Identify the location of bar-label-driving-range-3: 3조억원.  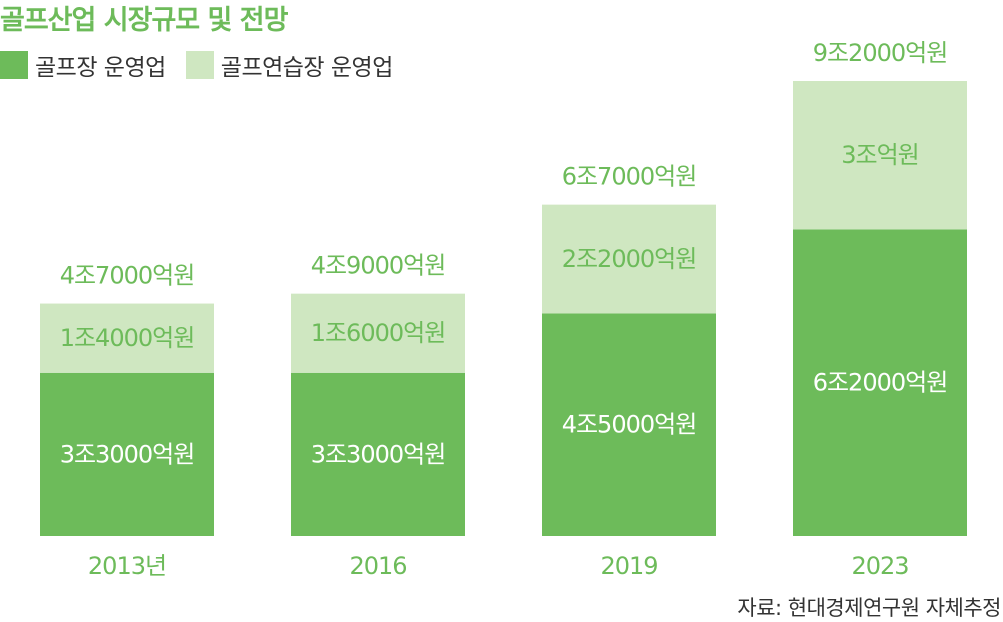
(880, 155).